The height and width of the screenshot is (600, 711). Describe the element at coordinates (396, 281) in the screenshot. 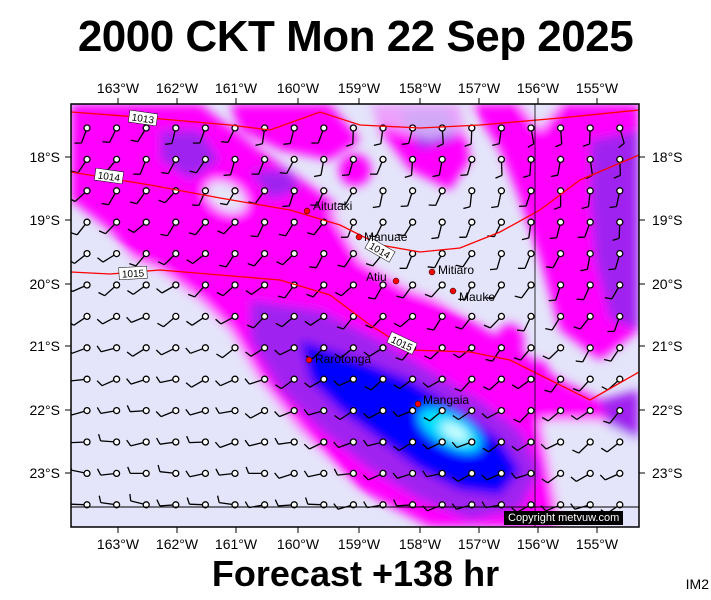

I see `island-marker-atiu` at that location.